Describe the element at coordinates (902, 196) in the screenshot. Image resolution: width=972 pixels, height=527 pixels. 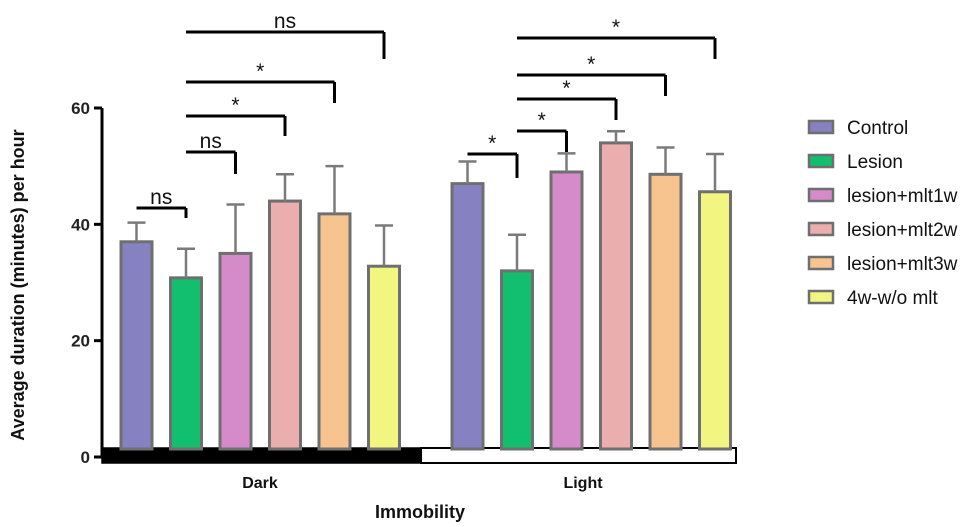
I see `legend-label: lesion+mlt1w` at that location.